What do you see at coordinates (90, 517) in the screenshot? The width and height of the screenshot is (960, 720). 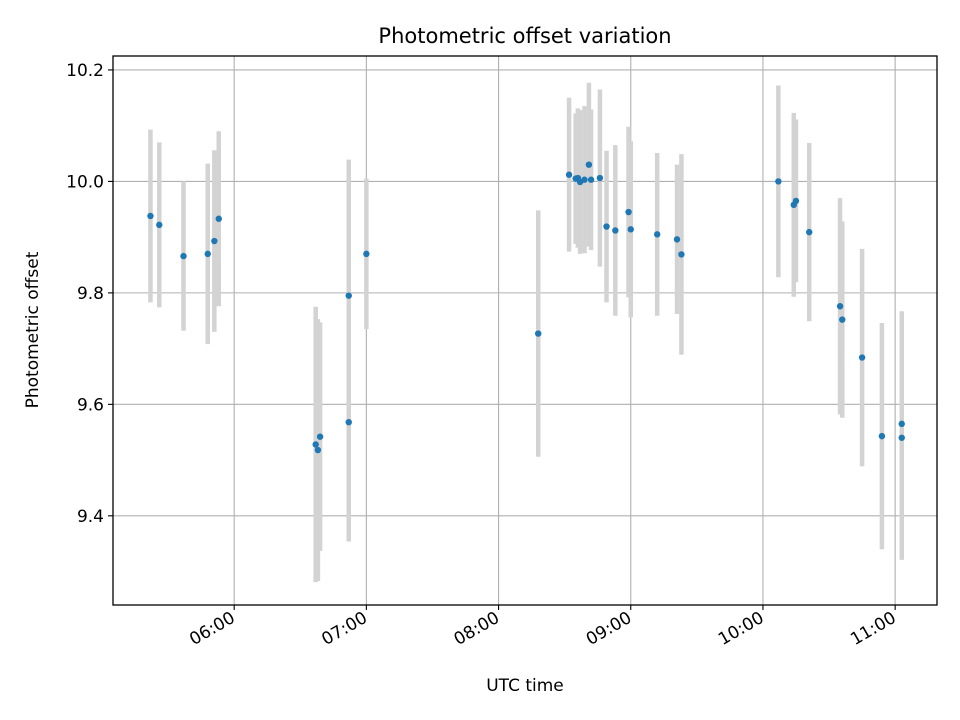 I see `y-tick-label: 9.4` at bounding box center [90, 517].